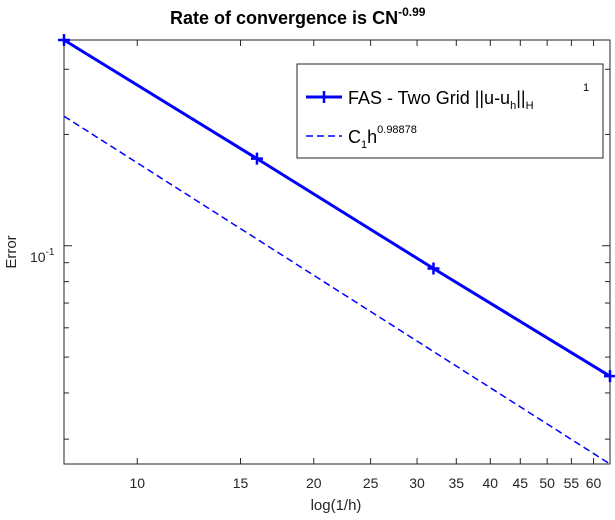 The image size is (615, 520). Describe the element at coordinates (417, 483) in the screenshot. I see `x-tick-label: 30` at that location.